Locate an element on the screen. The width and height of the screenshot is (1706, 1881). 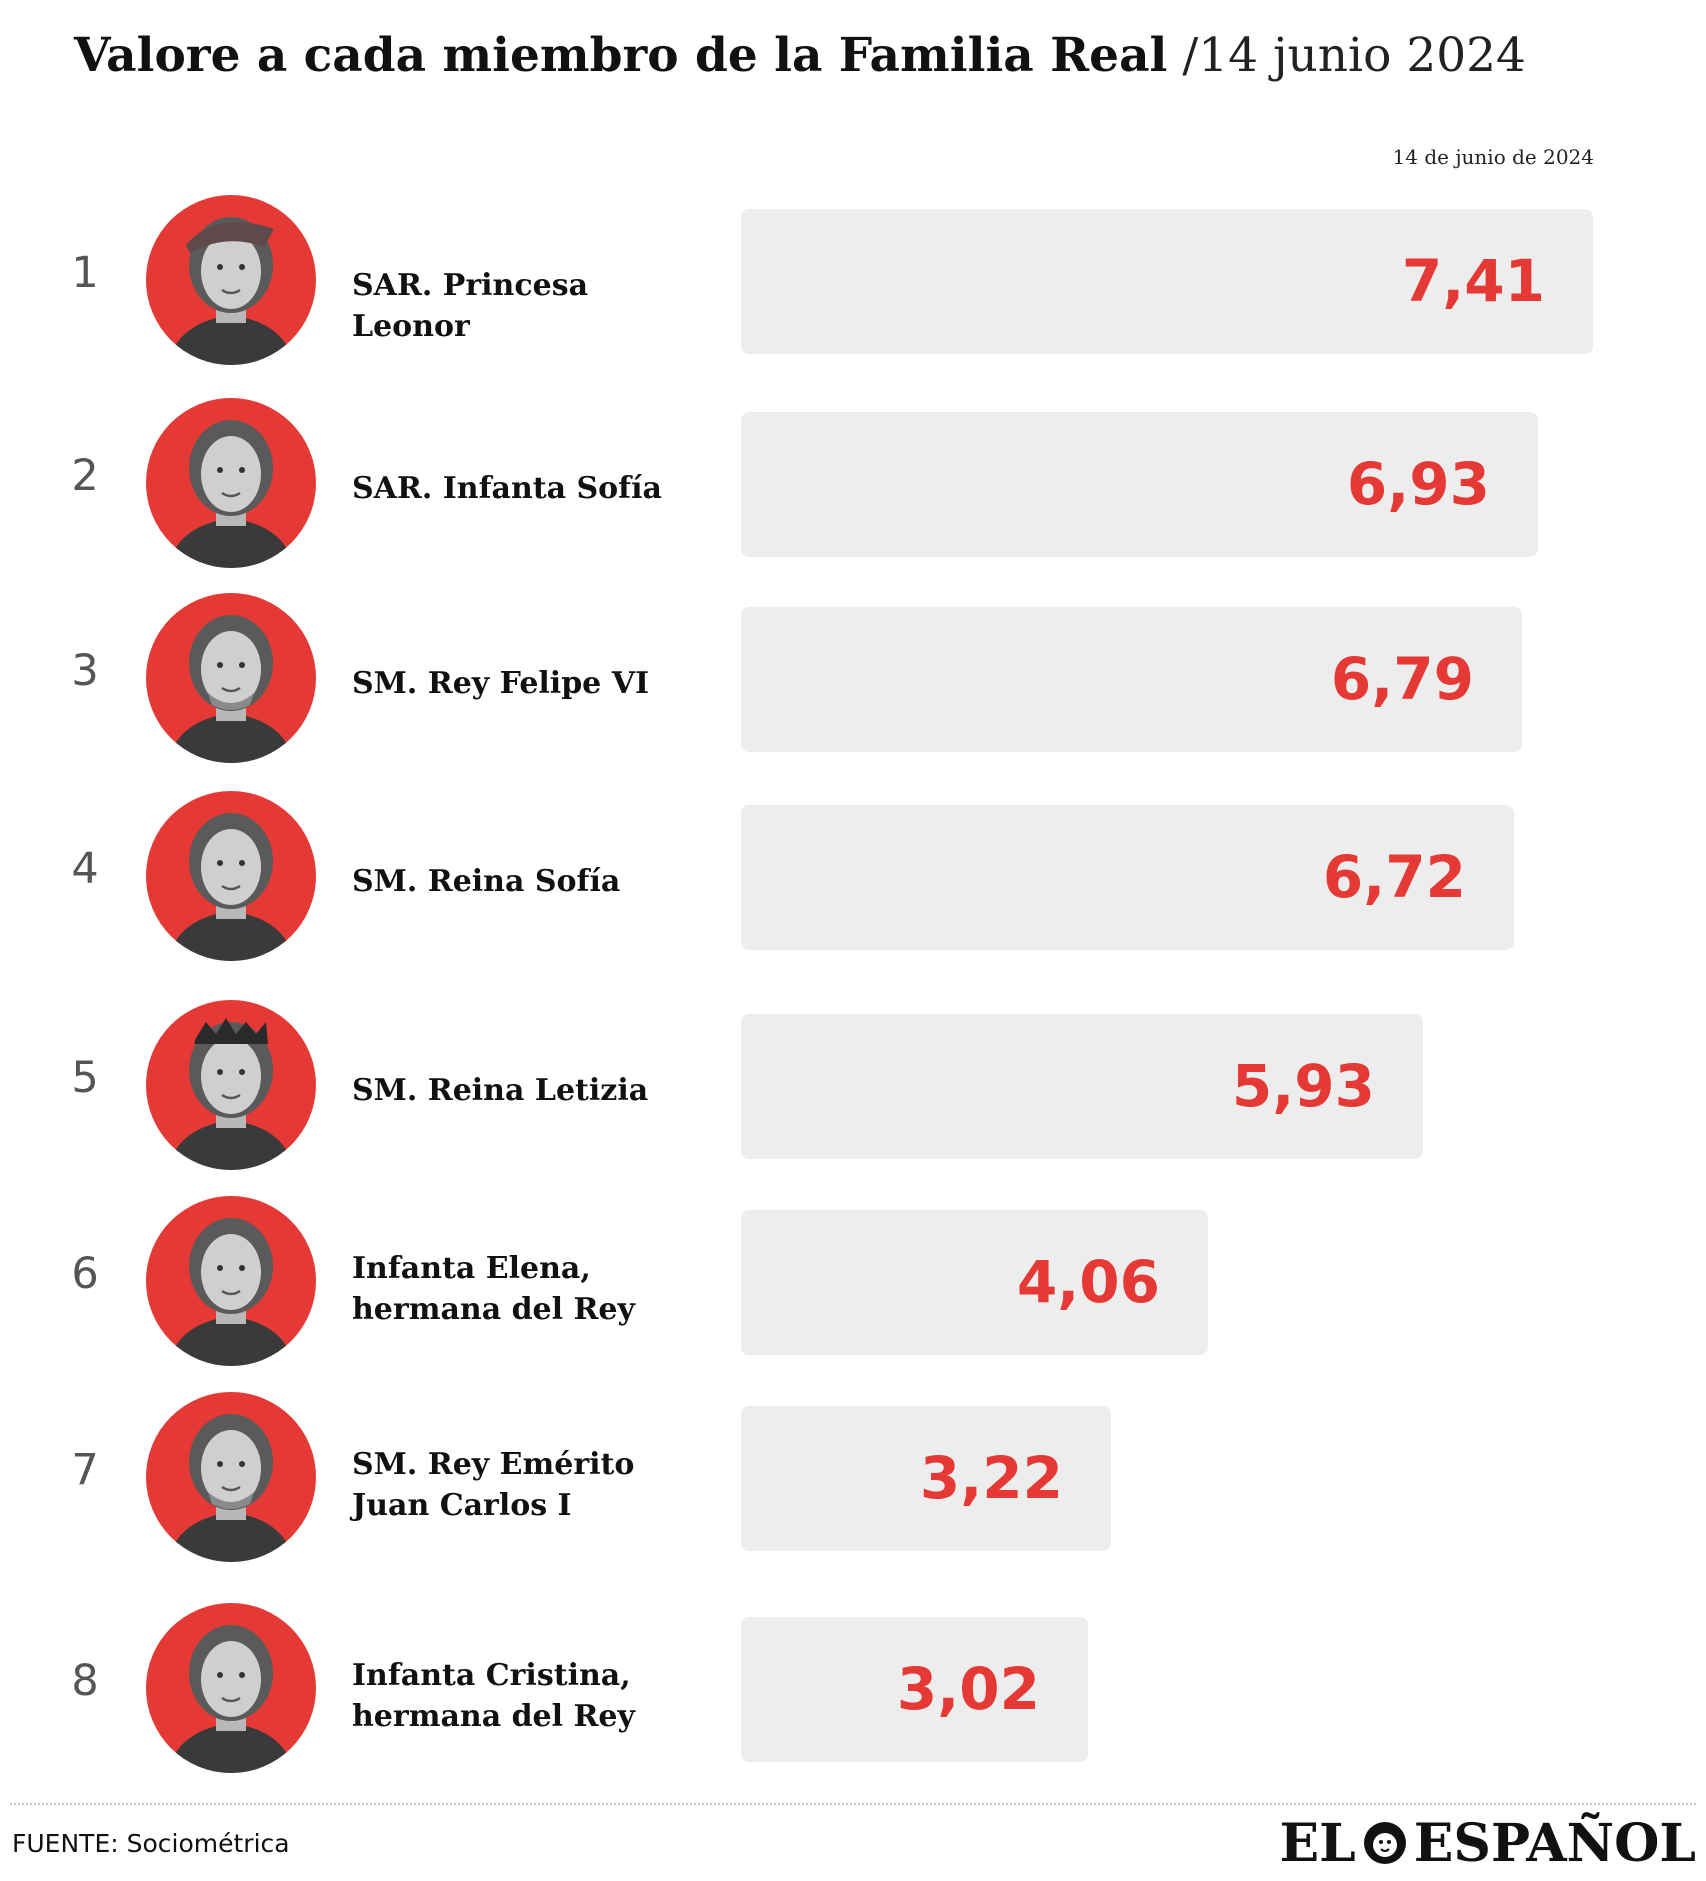
member-name: SM. Reina Sofía is located at coordinates (532, 881).